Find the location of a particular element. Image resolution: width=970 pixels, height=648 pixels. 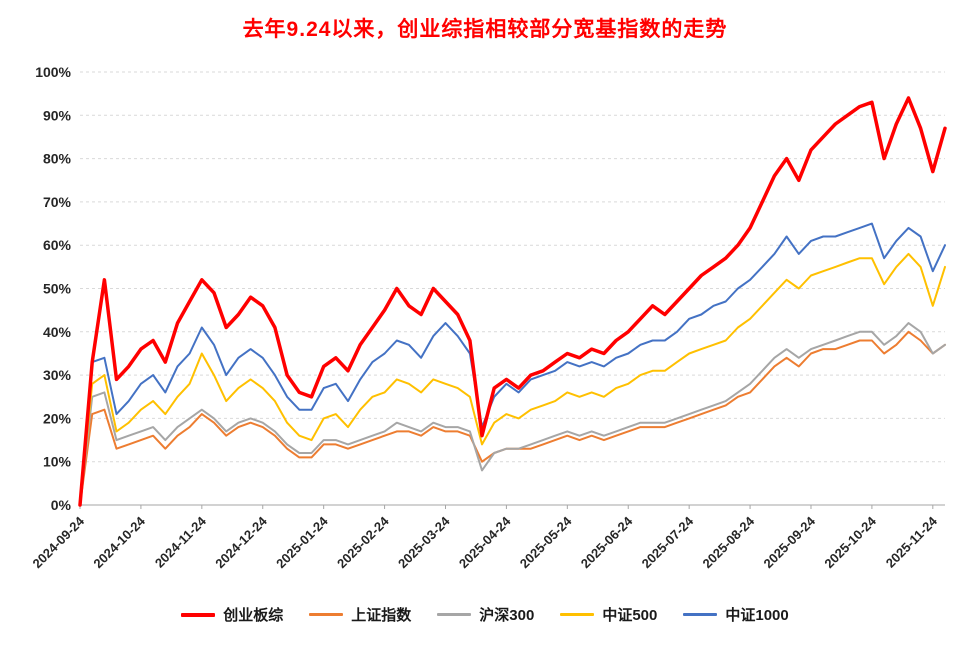

legend-item: 中证1000 is located at coordinates (736, 614).